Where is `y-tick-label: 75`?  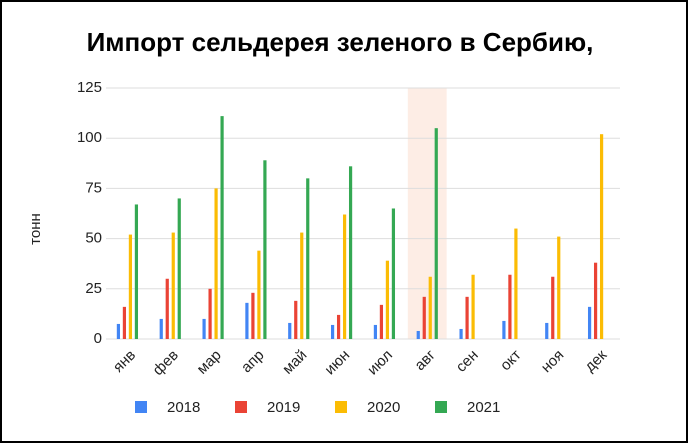
y-tick-label: 75 is located at coordinates (93, 187).